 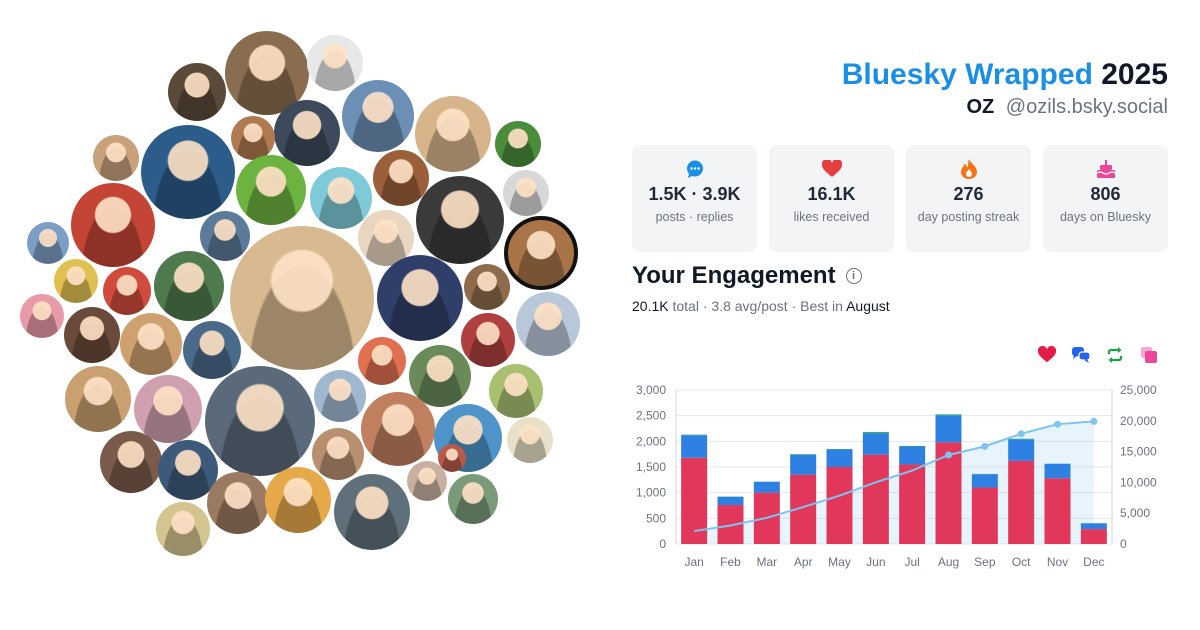 I want to click on engagement-avg: 3.8 avg/post, so click(x=749, y=306).